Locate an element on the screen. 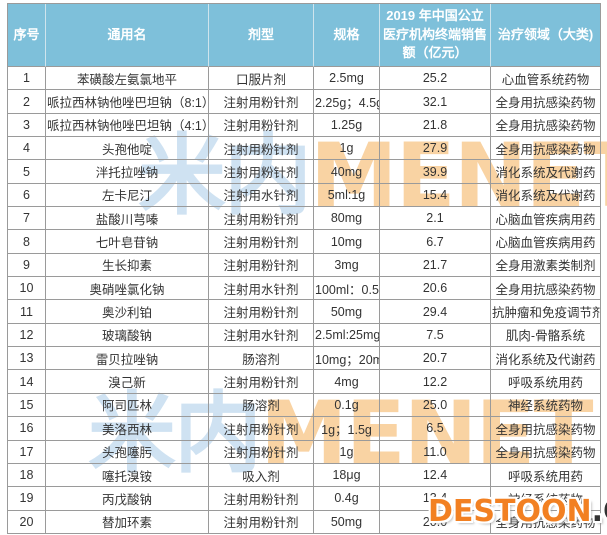 This screenshot has height=535, width=607. table-row: 17 头孢噻肟 注射用粉针剂 1g 11.0 全身用抗感染药物 is located at coordinates (304, 452).